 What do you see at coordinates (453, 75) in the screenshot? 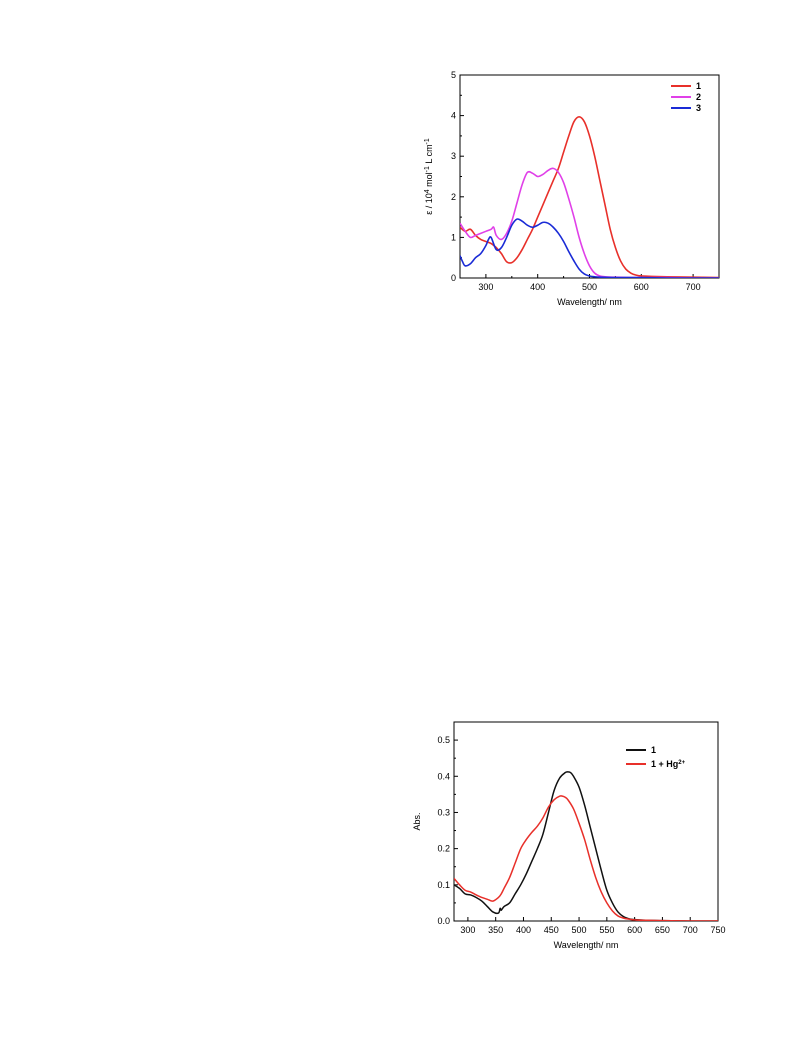
I see `y-tick-label: 5` at bounding box center [453, 75].